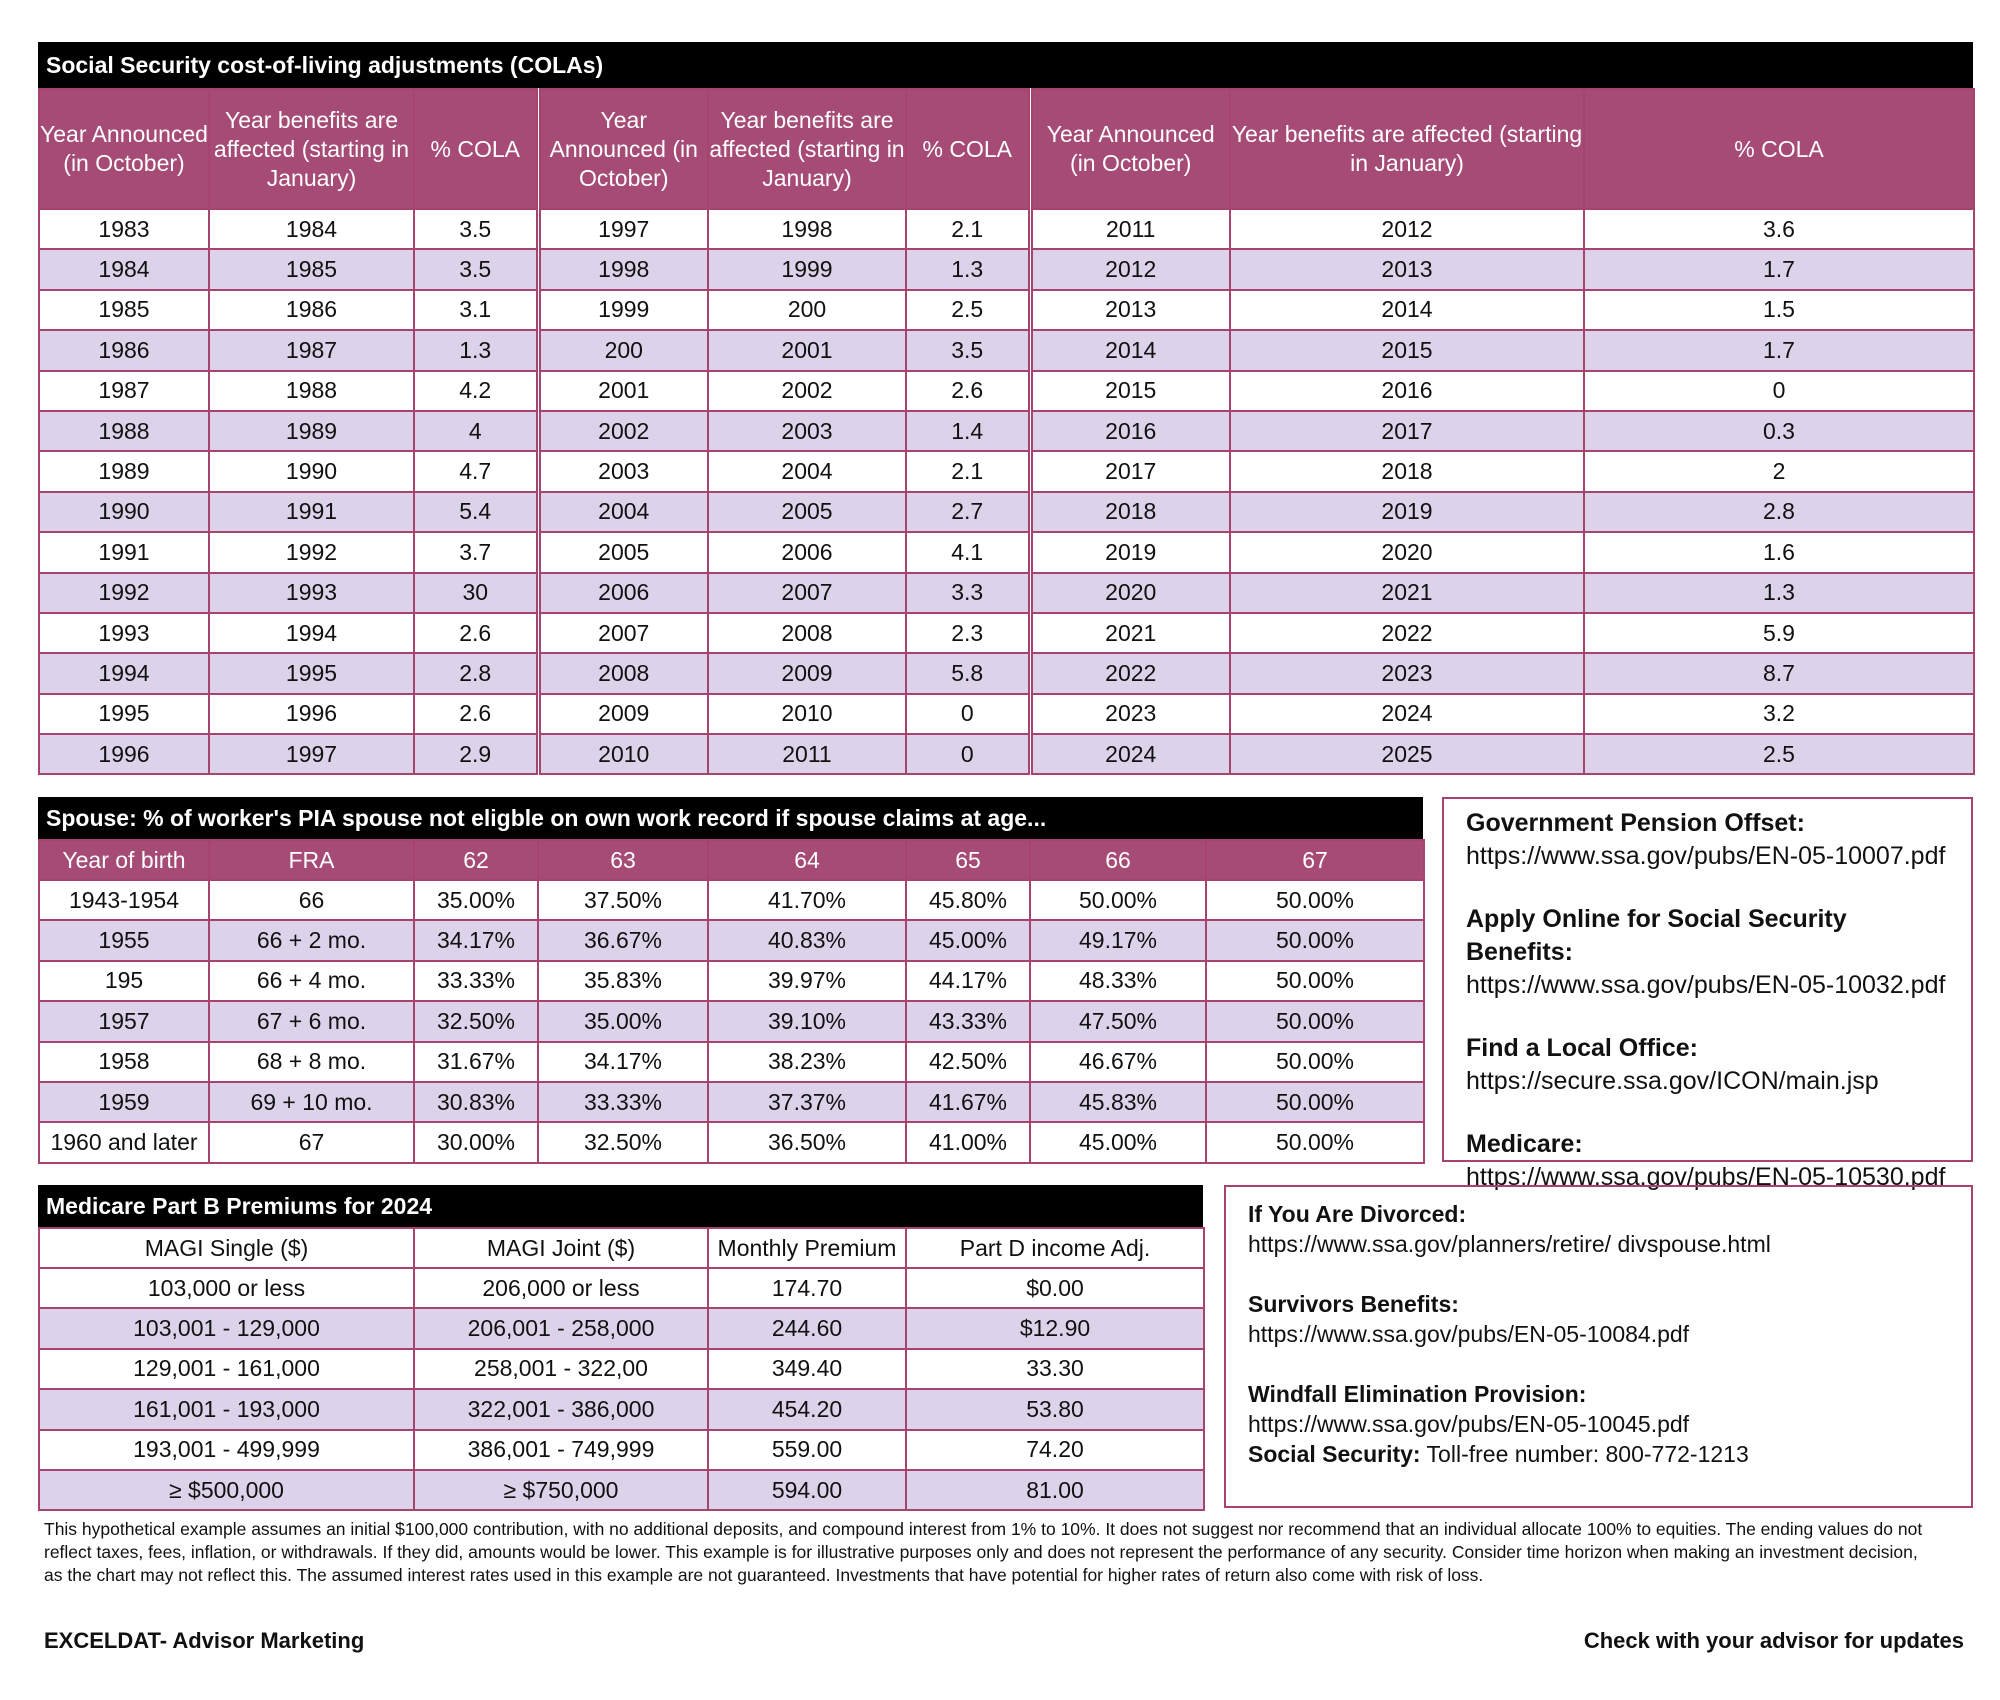  Describe the element at coordinates (311, 940) in the screenshot. I see `table-cell: 66 + 2 mo.` at that location.